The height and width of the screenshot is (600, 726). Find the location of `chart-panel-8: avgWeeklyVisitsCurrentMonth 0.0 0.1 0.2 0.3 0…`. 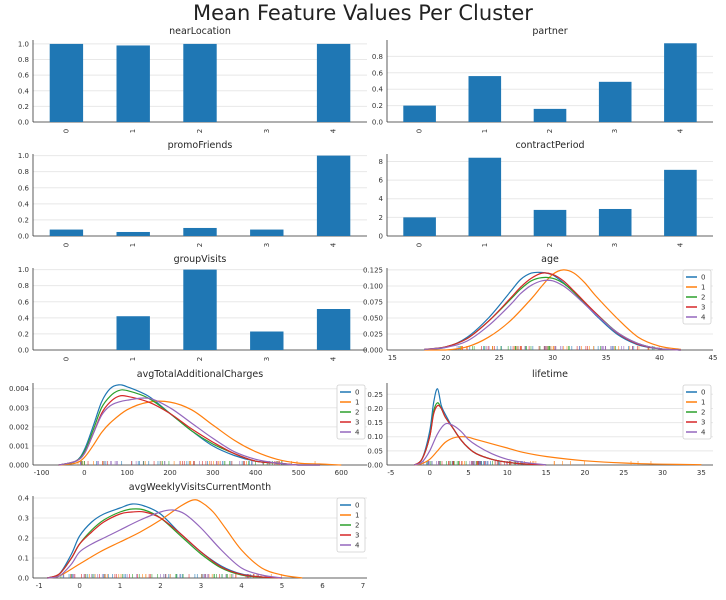

chart-panel-8: avgWeeklyVisitsCurrentMonth 0.0 0.1 0.2 0.3 0… is located at coordinates (192, 536).